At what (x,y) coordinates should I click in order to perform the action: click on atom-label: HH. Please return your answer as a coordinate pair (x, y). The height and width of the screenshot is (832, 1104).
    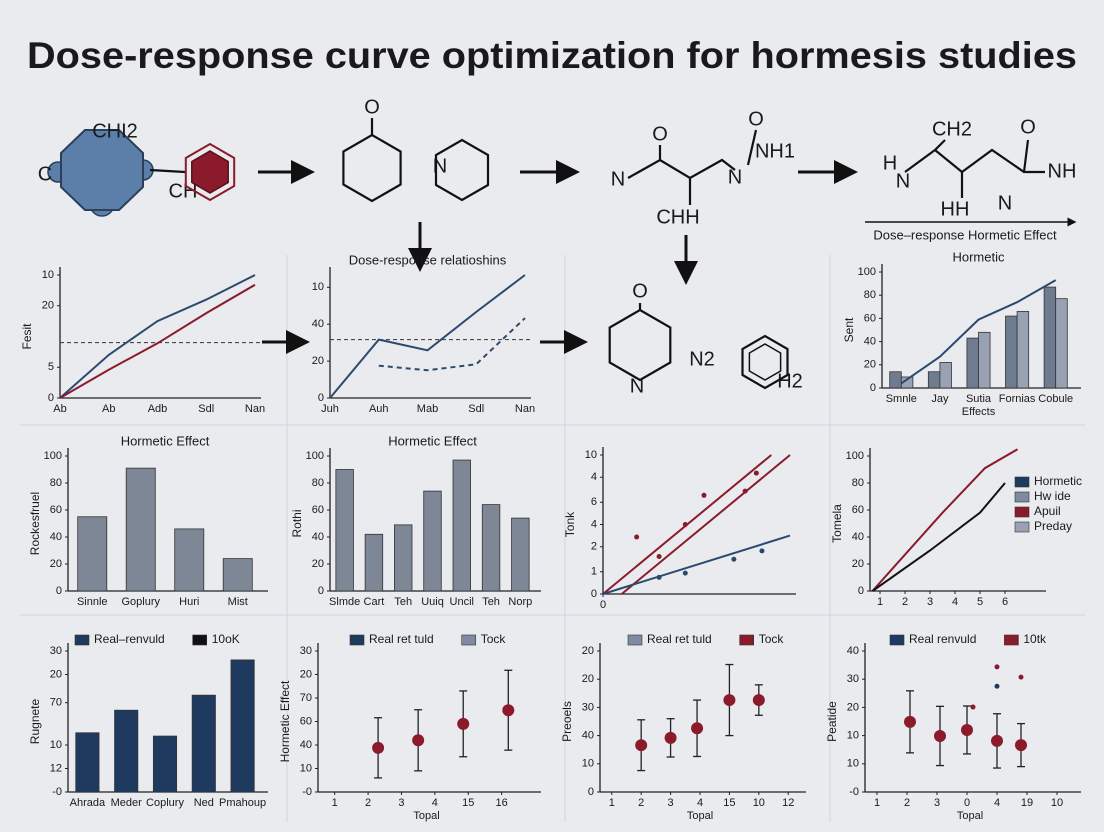
    Looking at the image, I should click on (955, 209).